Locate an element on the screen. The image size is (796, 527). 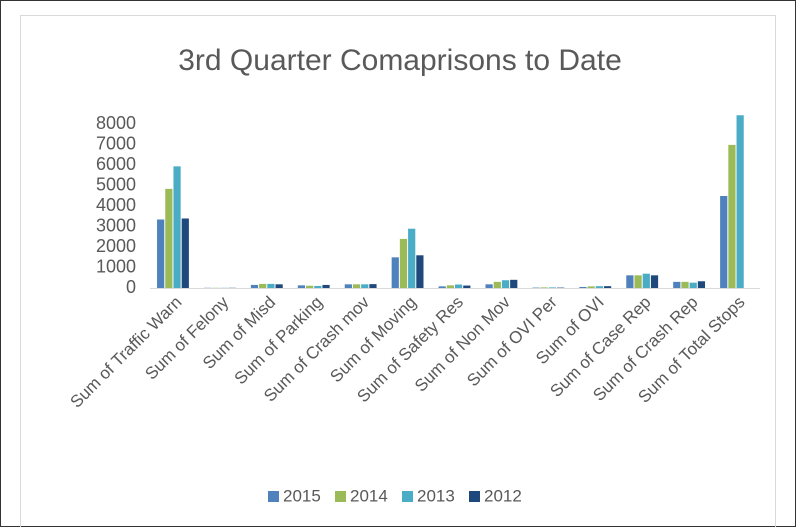
y-tick-label: 6000 is located at coordinates (116, 164).